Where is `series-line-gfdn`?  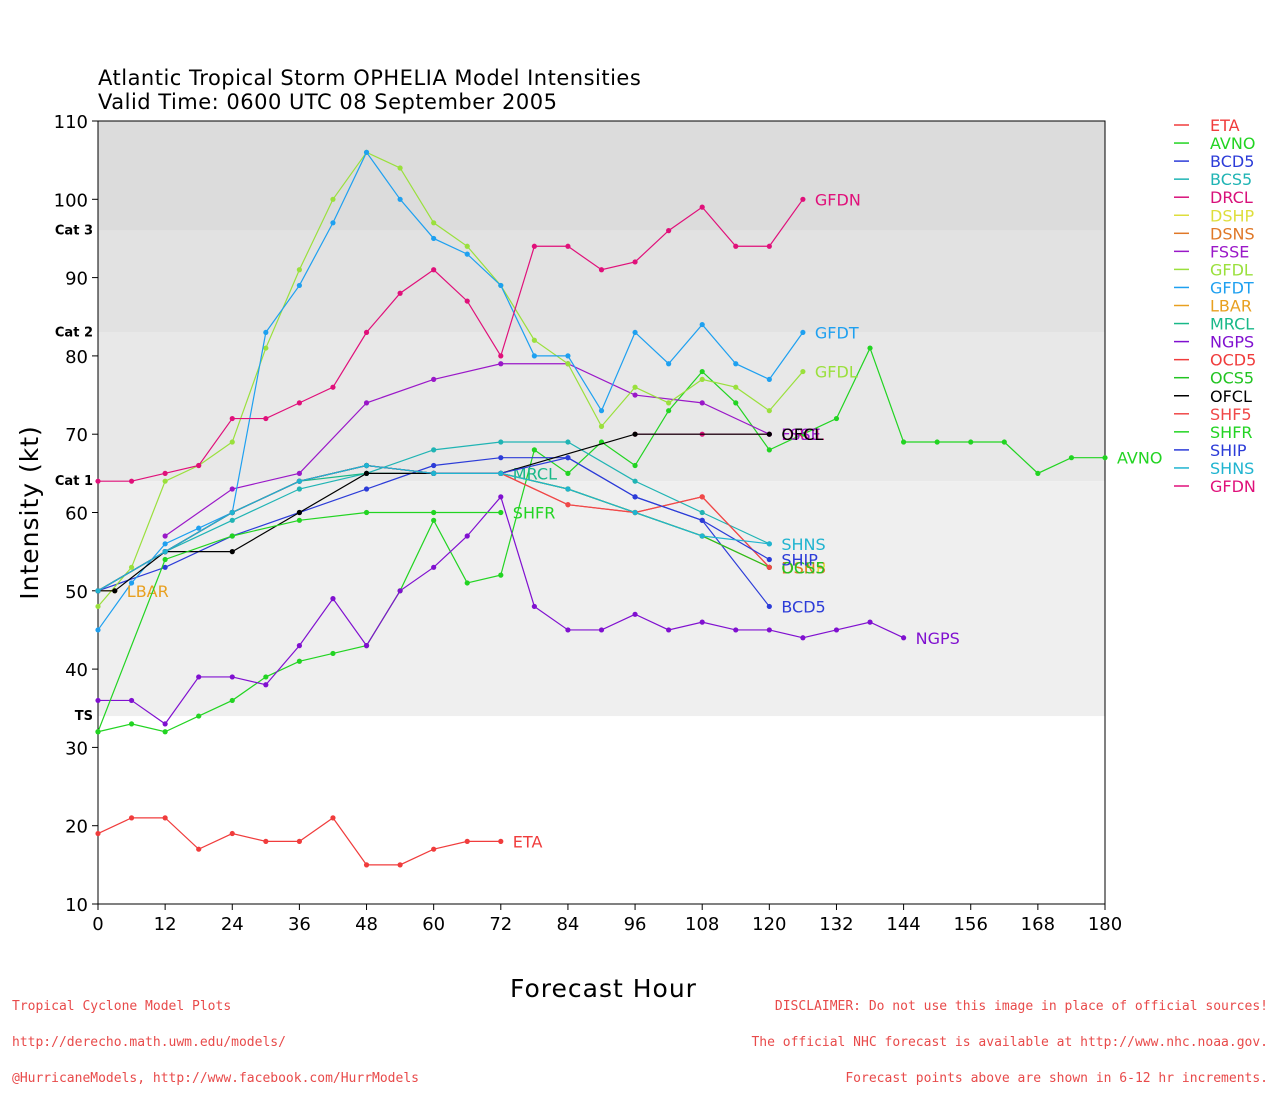 series-line-gfdn is located at coordinates (451, 340).